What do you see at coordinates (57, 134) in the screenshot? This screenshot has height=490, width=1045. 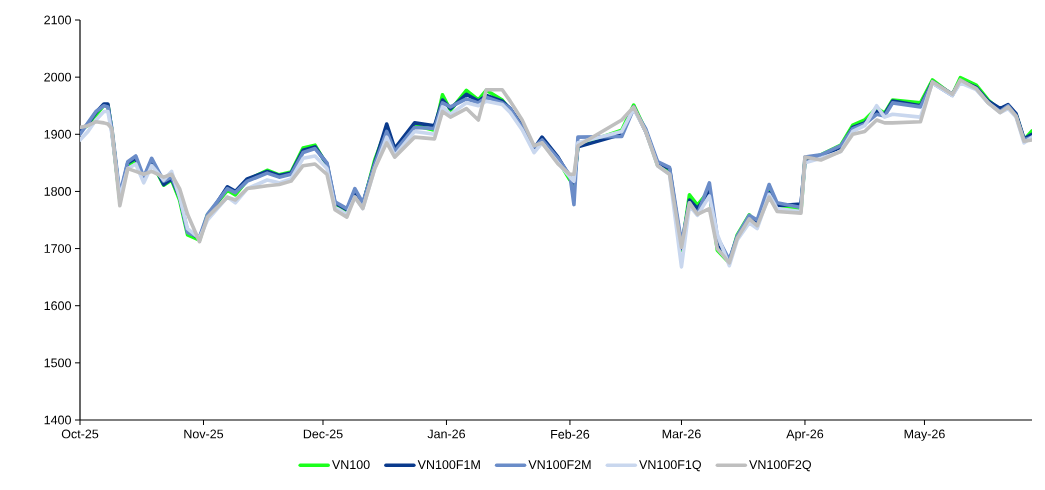 I see `y-tick-label: 1900` at bounding box center [57, 134].